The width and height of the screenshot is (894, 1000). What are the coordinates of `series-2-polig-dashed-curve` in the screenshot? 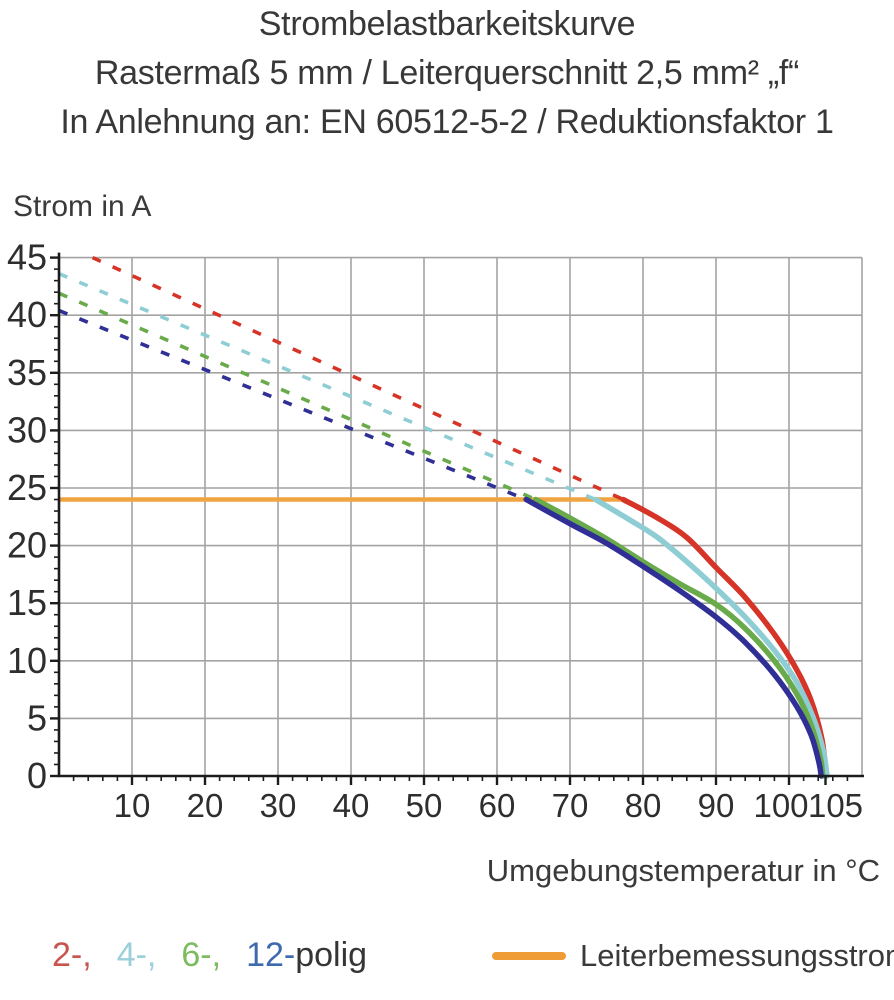 It's located at (358, 378).